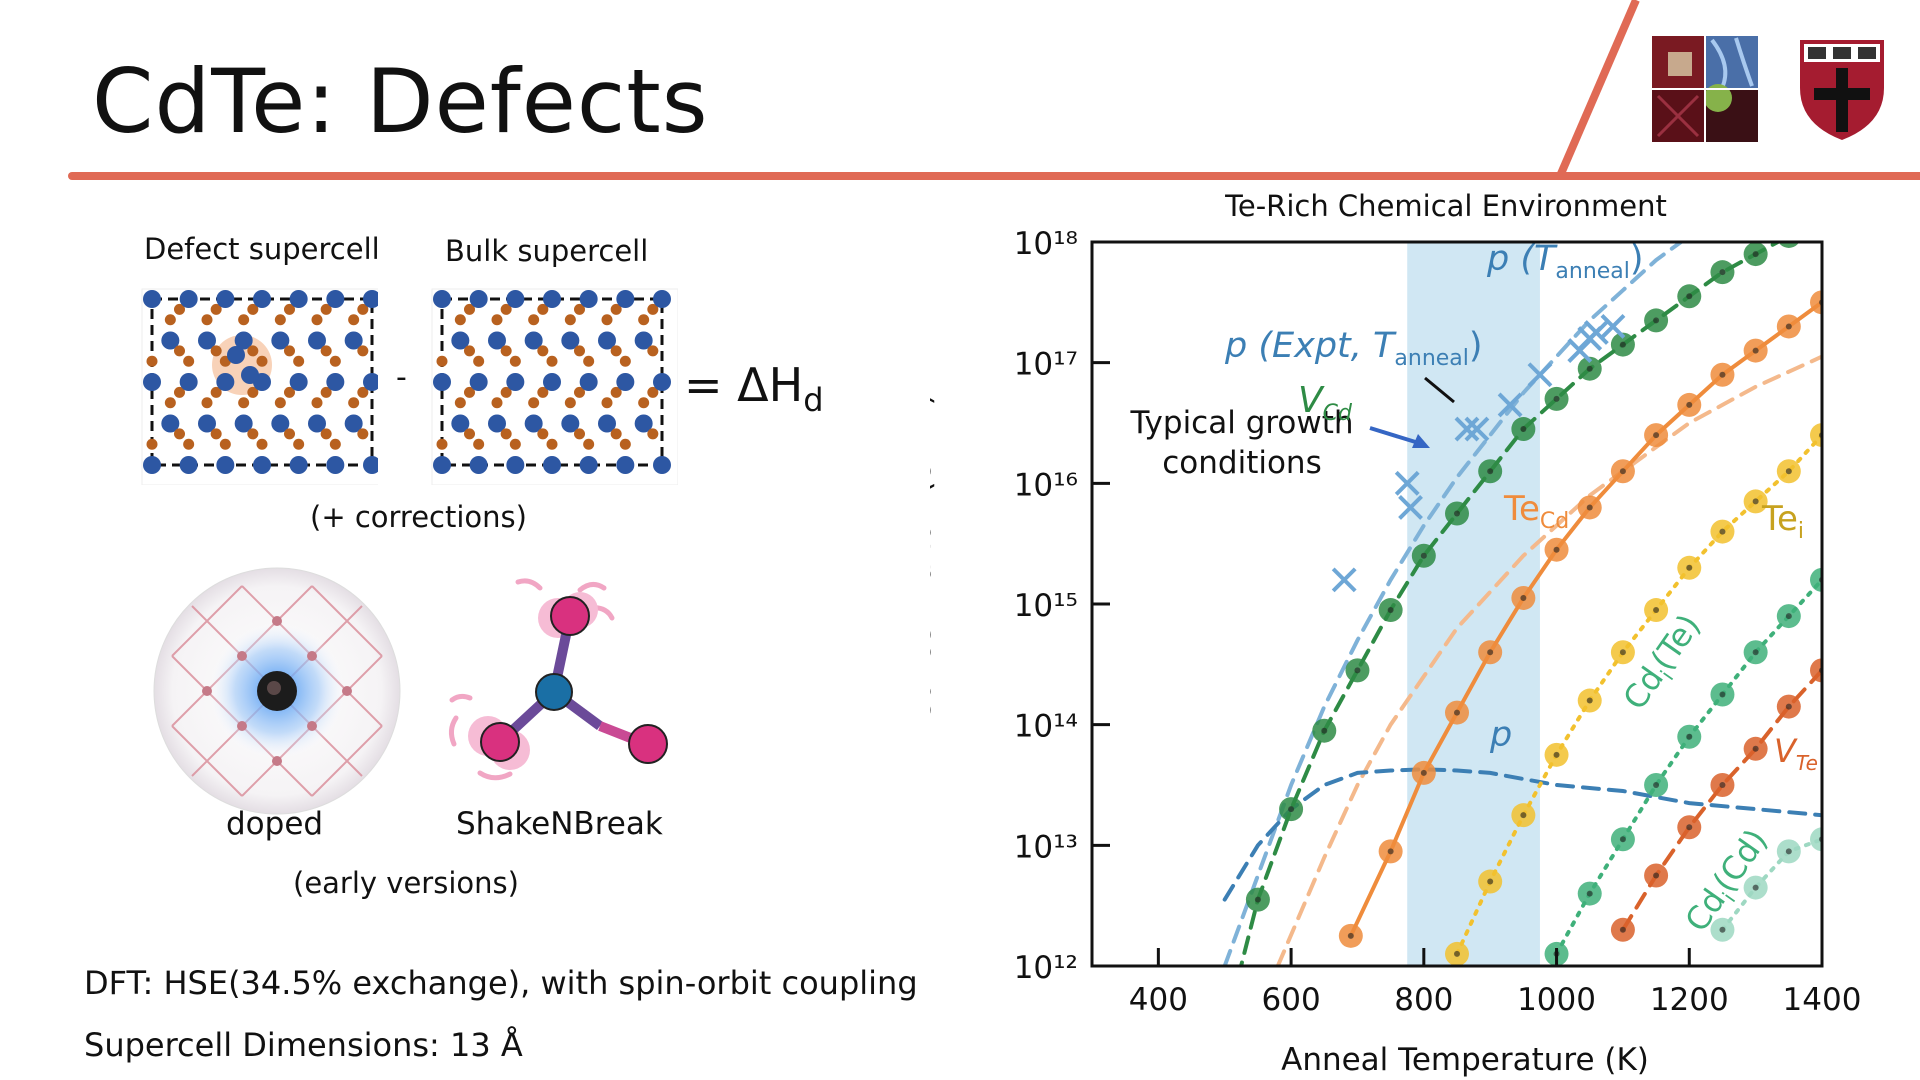  I want to click on p-label: p, so click(1500, 735).